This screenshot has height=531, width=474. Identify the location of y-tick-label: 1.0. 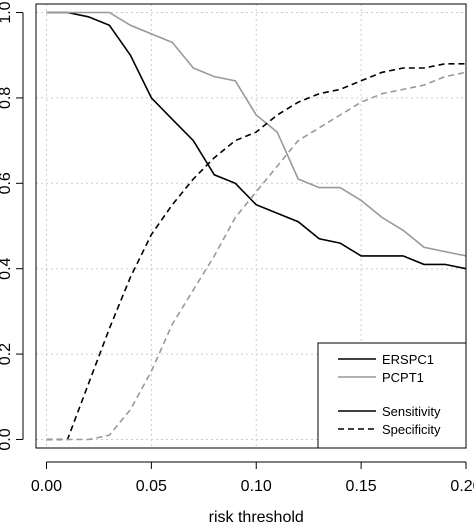
(7, 12).